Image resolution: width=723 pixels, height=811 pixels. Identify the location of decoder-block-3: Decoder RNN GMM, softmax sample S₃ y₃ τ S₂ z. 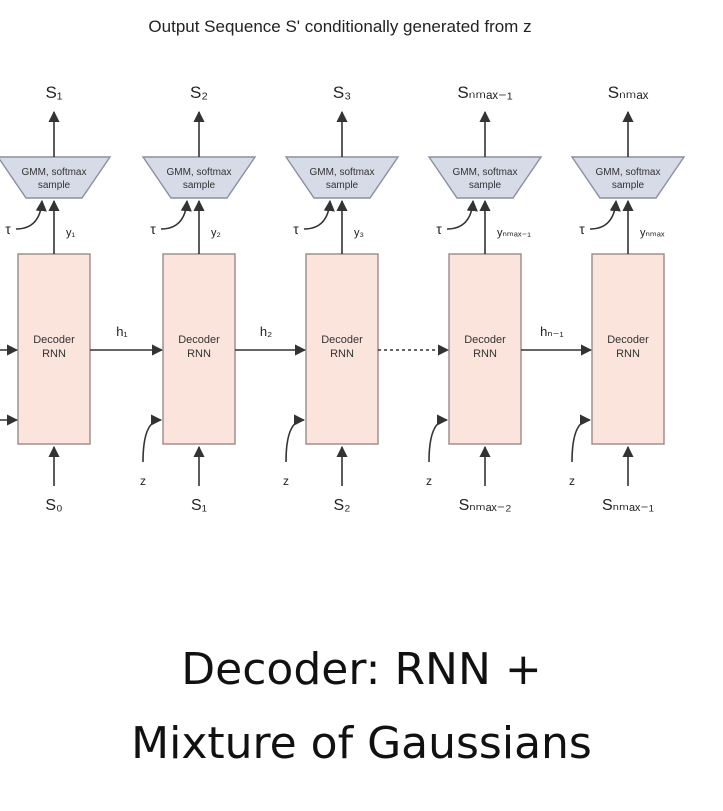
(341, 298).